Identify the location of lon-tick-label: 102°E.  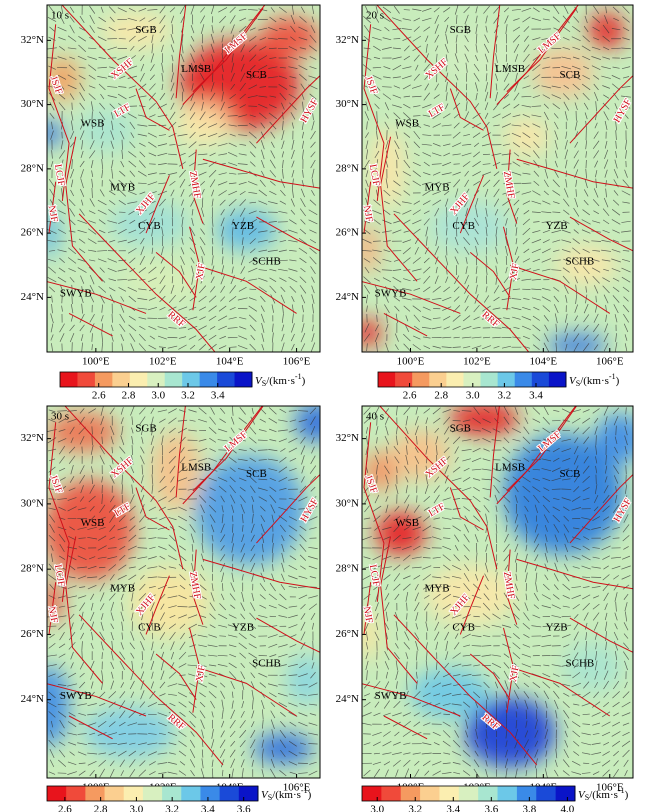
(477, 362).